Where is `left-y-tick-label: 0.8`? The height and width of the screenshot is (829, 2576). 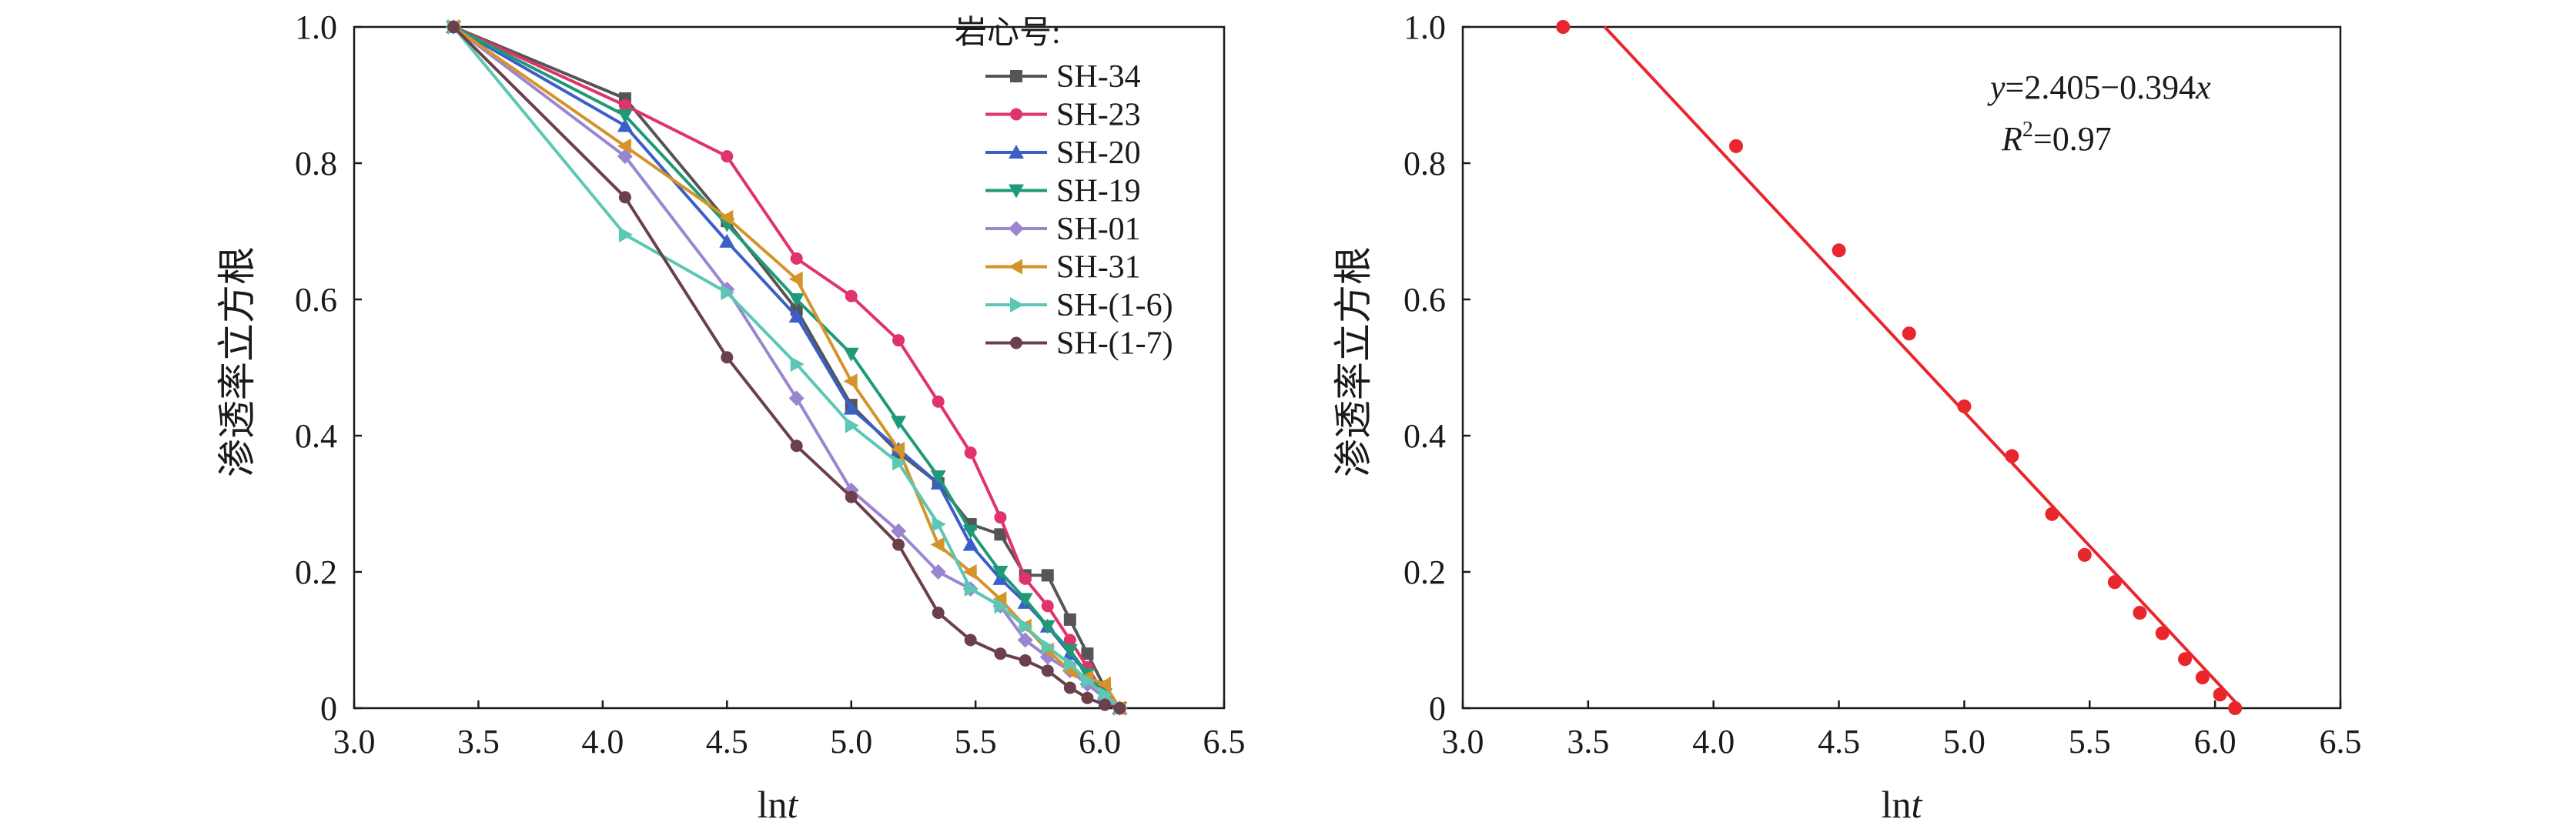 left-y-tick-label: 0.8 is located at coordinates (316, 163).